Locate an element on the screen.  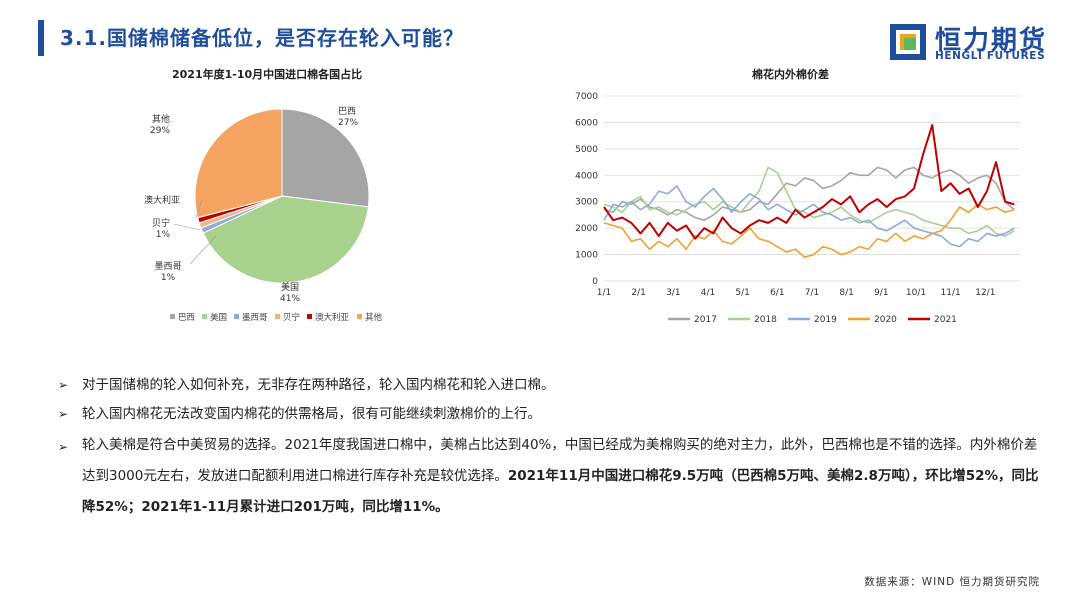
series-line-2019 is located at coordinates (809, 216).